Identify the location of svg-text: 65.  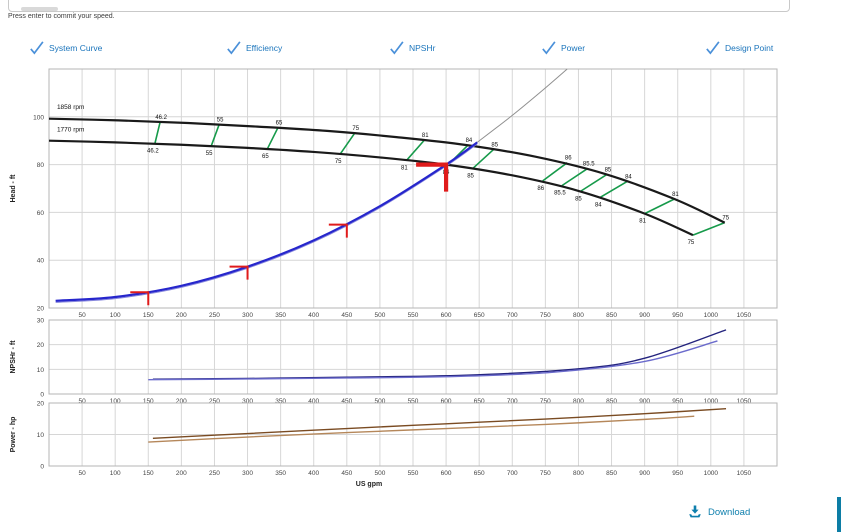
(279, 124).